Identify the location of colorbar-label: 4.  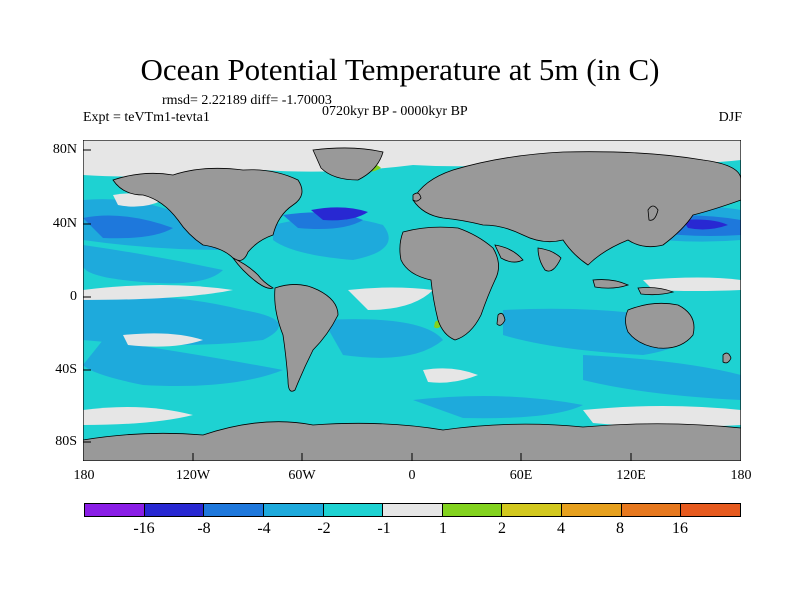
(561, 528).